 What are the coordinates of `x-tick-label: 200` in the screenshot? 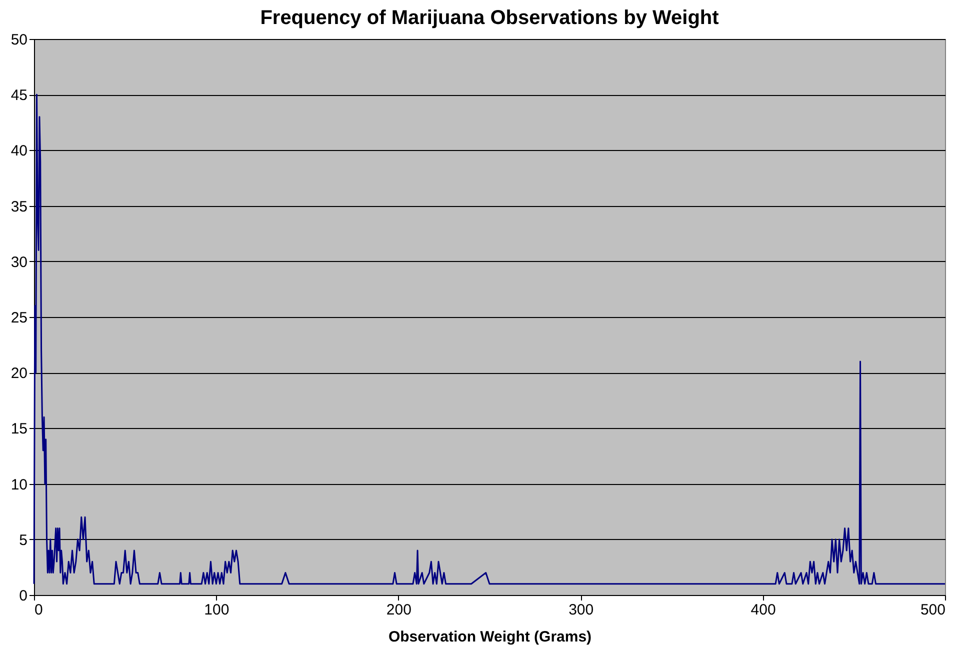 It's located at (399, 610).